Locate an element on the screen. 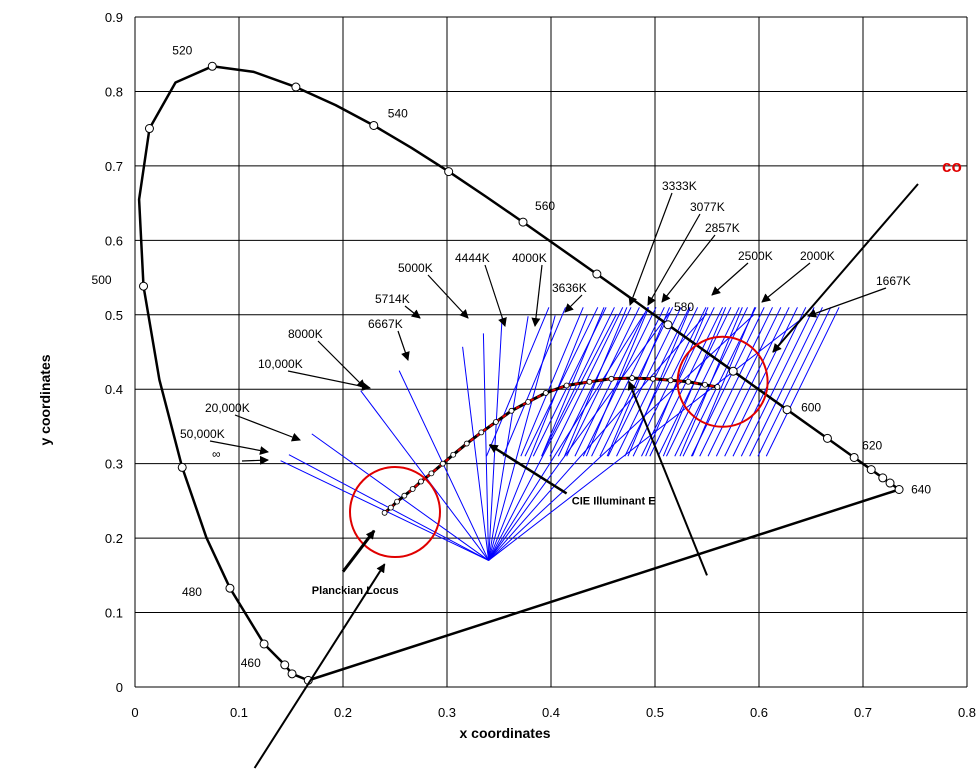 This screenshot has height=771, width=980. x-tick-label: 0.5 is located at coordinates (655, 712).